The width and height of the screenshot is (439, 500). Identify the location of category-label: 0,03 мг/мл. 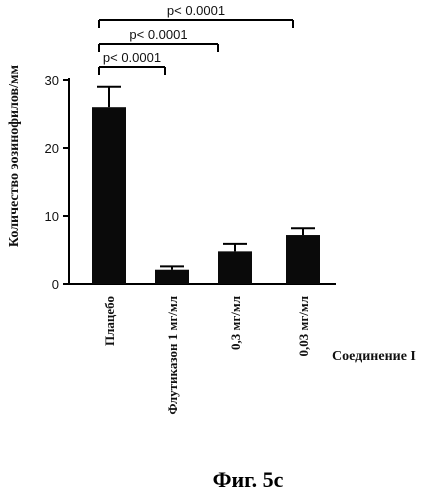
(303, 326).